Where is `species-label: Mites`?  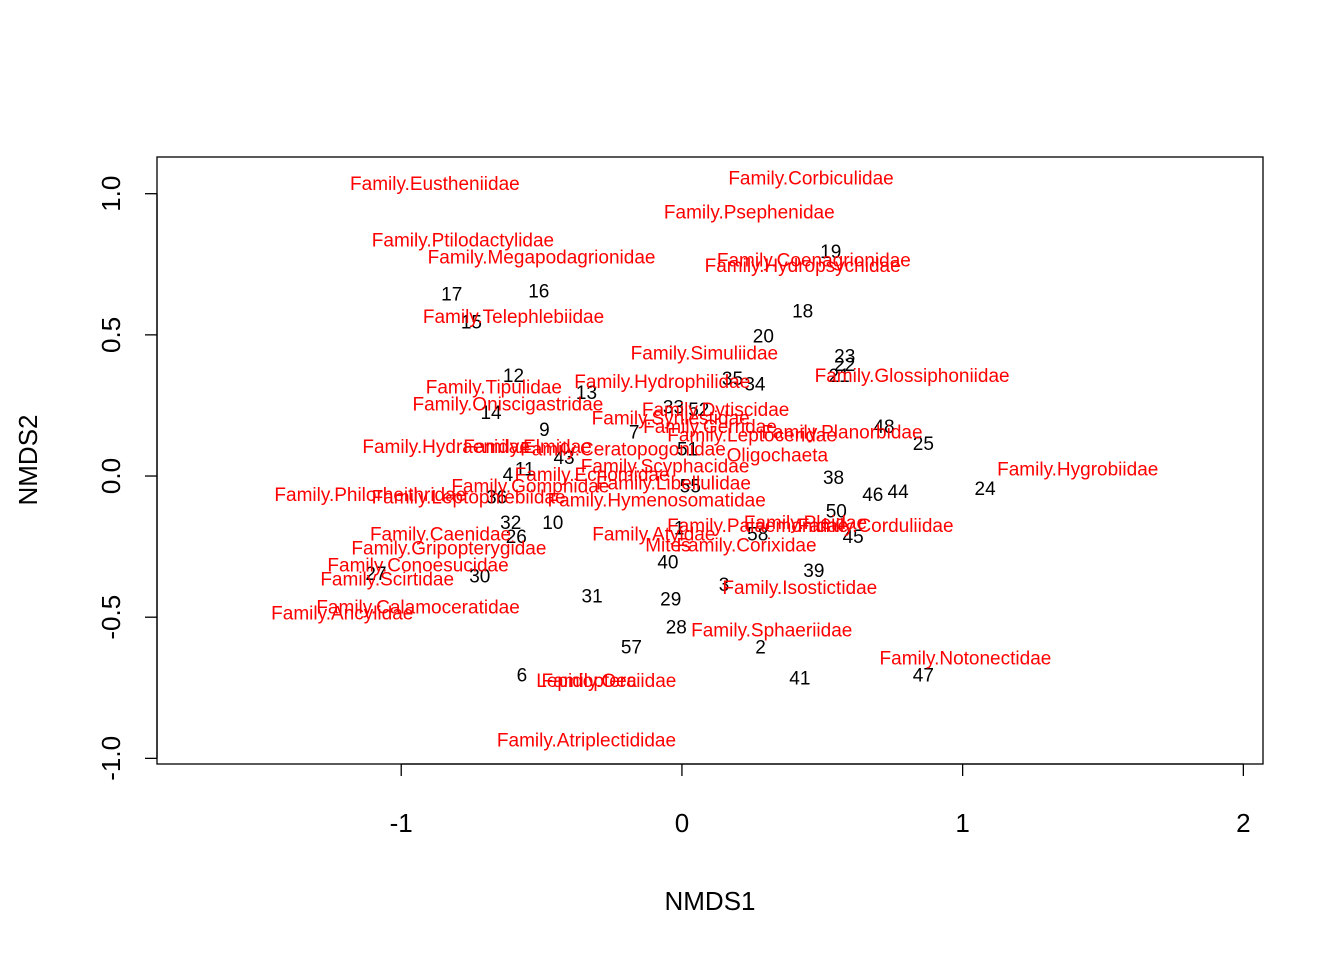
species-label: Mites is located at coordinates (667, 546).